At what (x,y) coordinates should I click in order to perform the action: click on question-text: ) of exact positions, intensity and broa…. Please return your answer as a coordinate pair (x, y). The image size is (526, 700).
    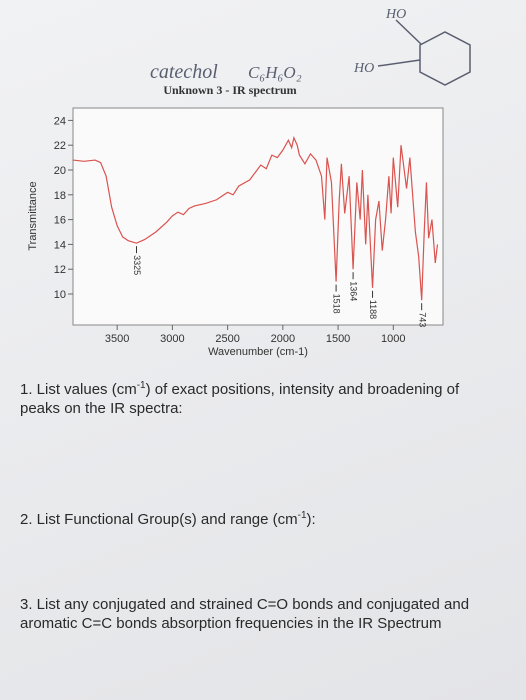
    Looking at the image, I should click on (240, 399).